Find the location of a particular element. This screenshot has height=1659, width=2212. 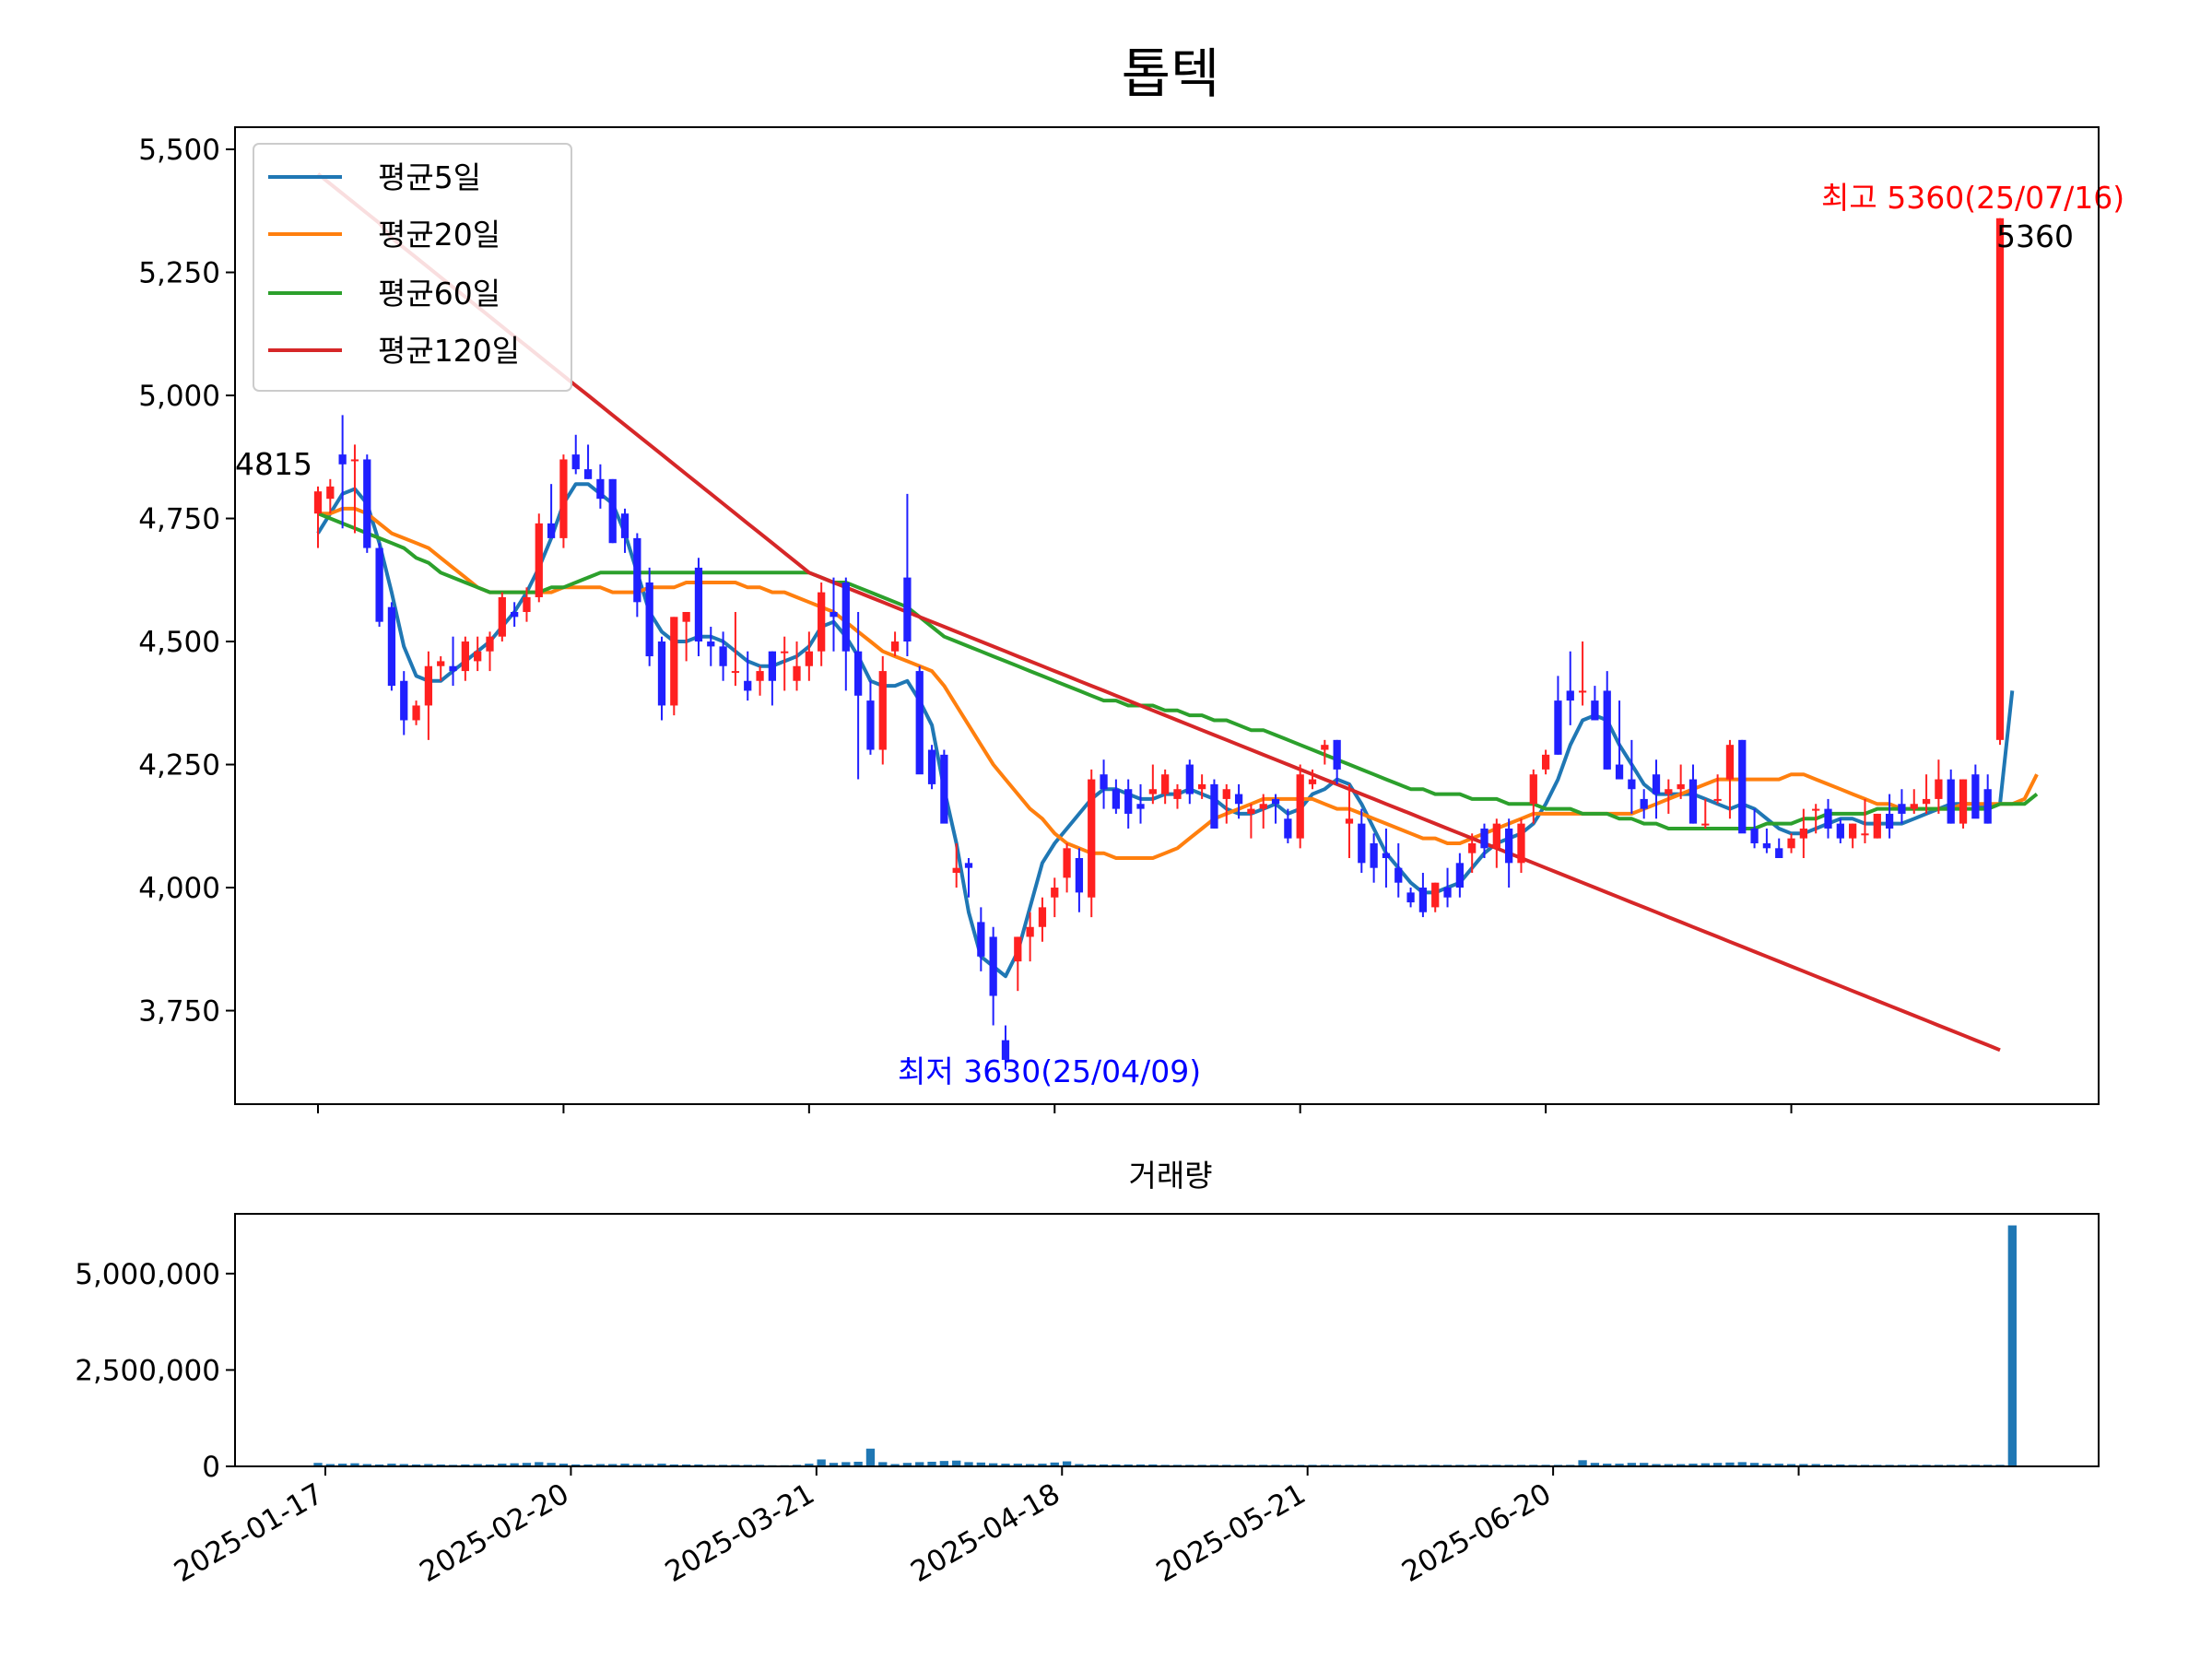

price-ytick-label: 4,000 is located at coordinates (179, 888).